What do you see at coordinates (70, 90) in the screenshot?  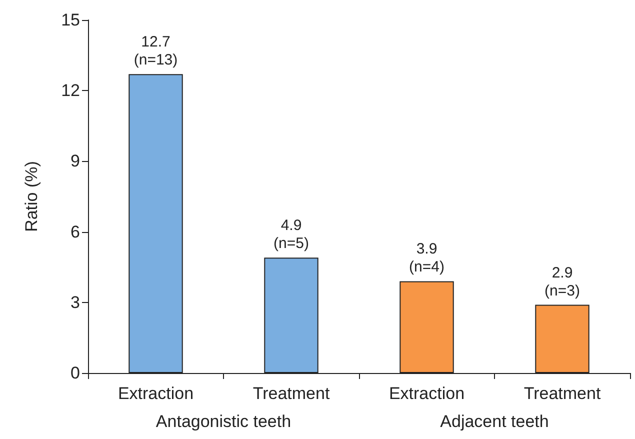 I see `y-tick-label: 12` at bounding box center [70, 90].